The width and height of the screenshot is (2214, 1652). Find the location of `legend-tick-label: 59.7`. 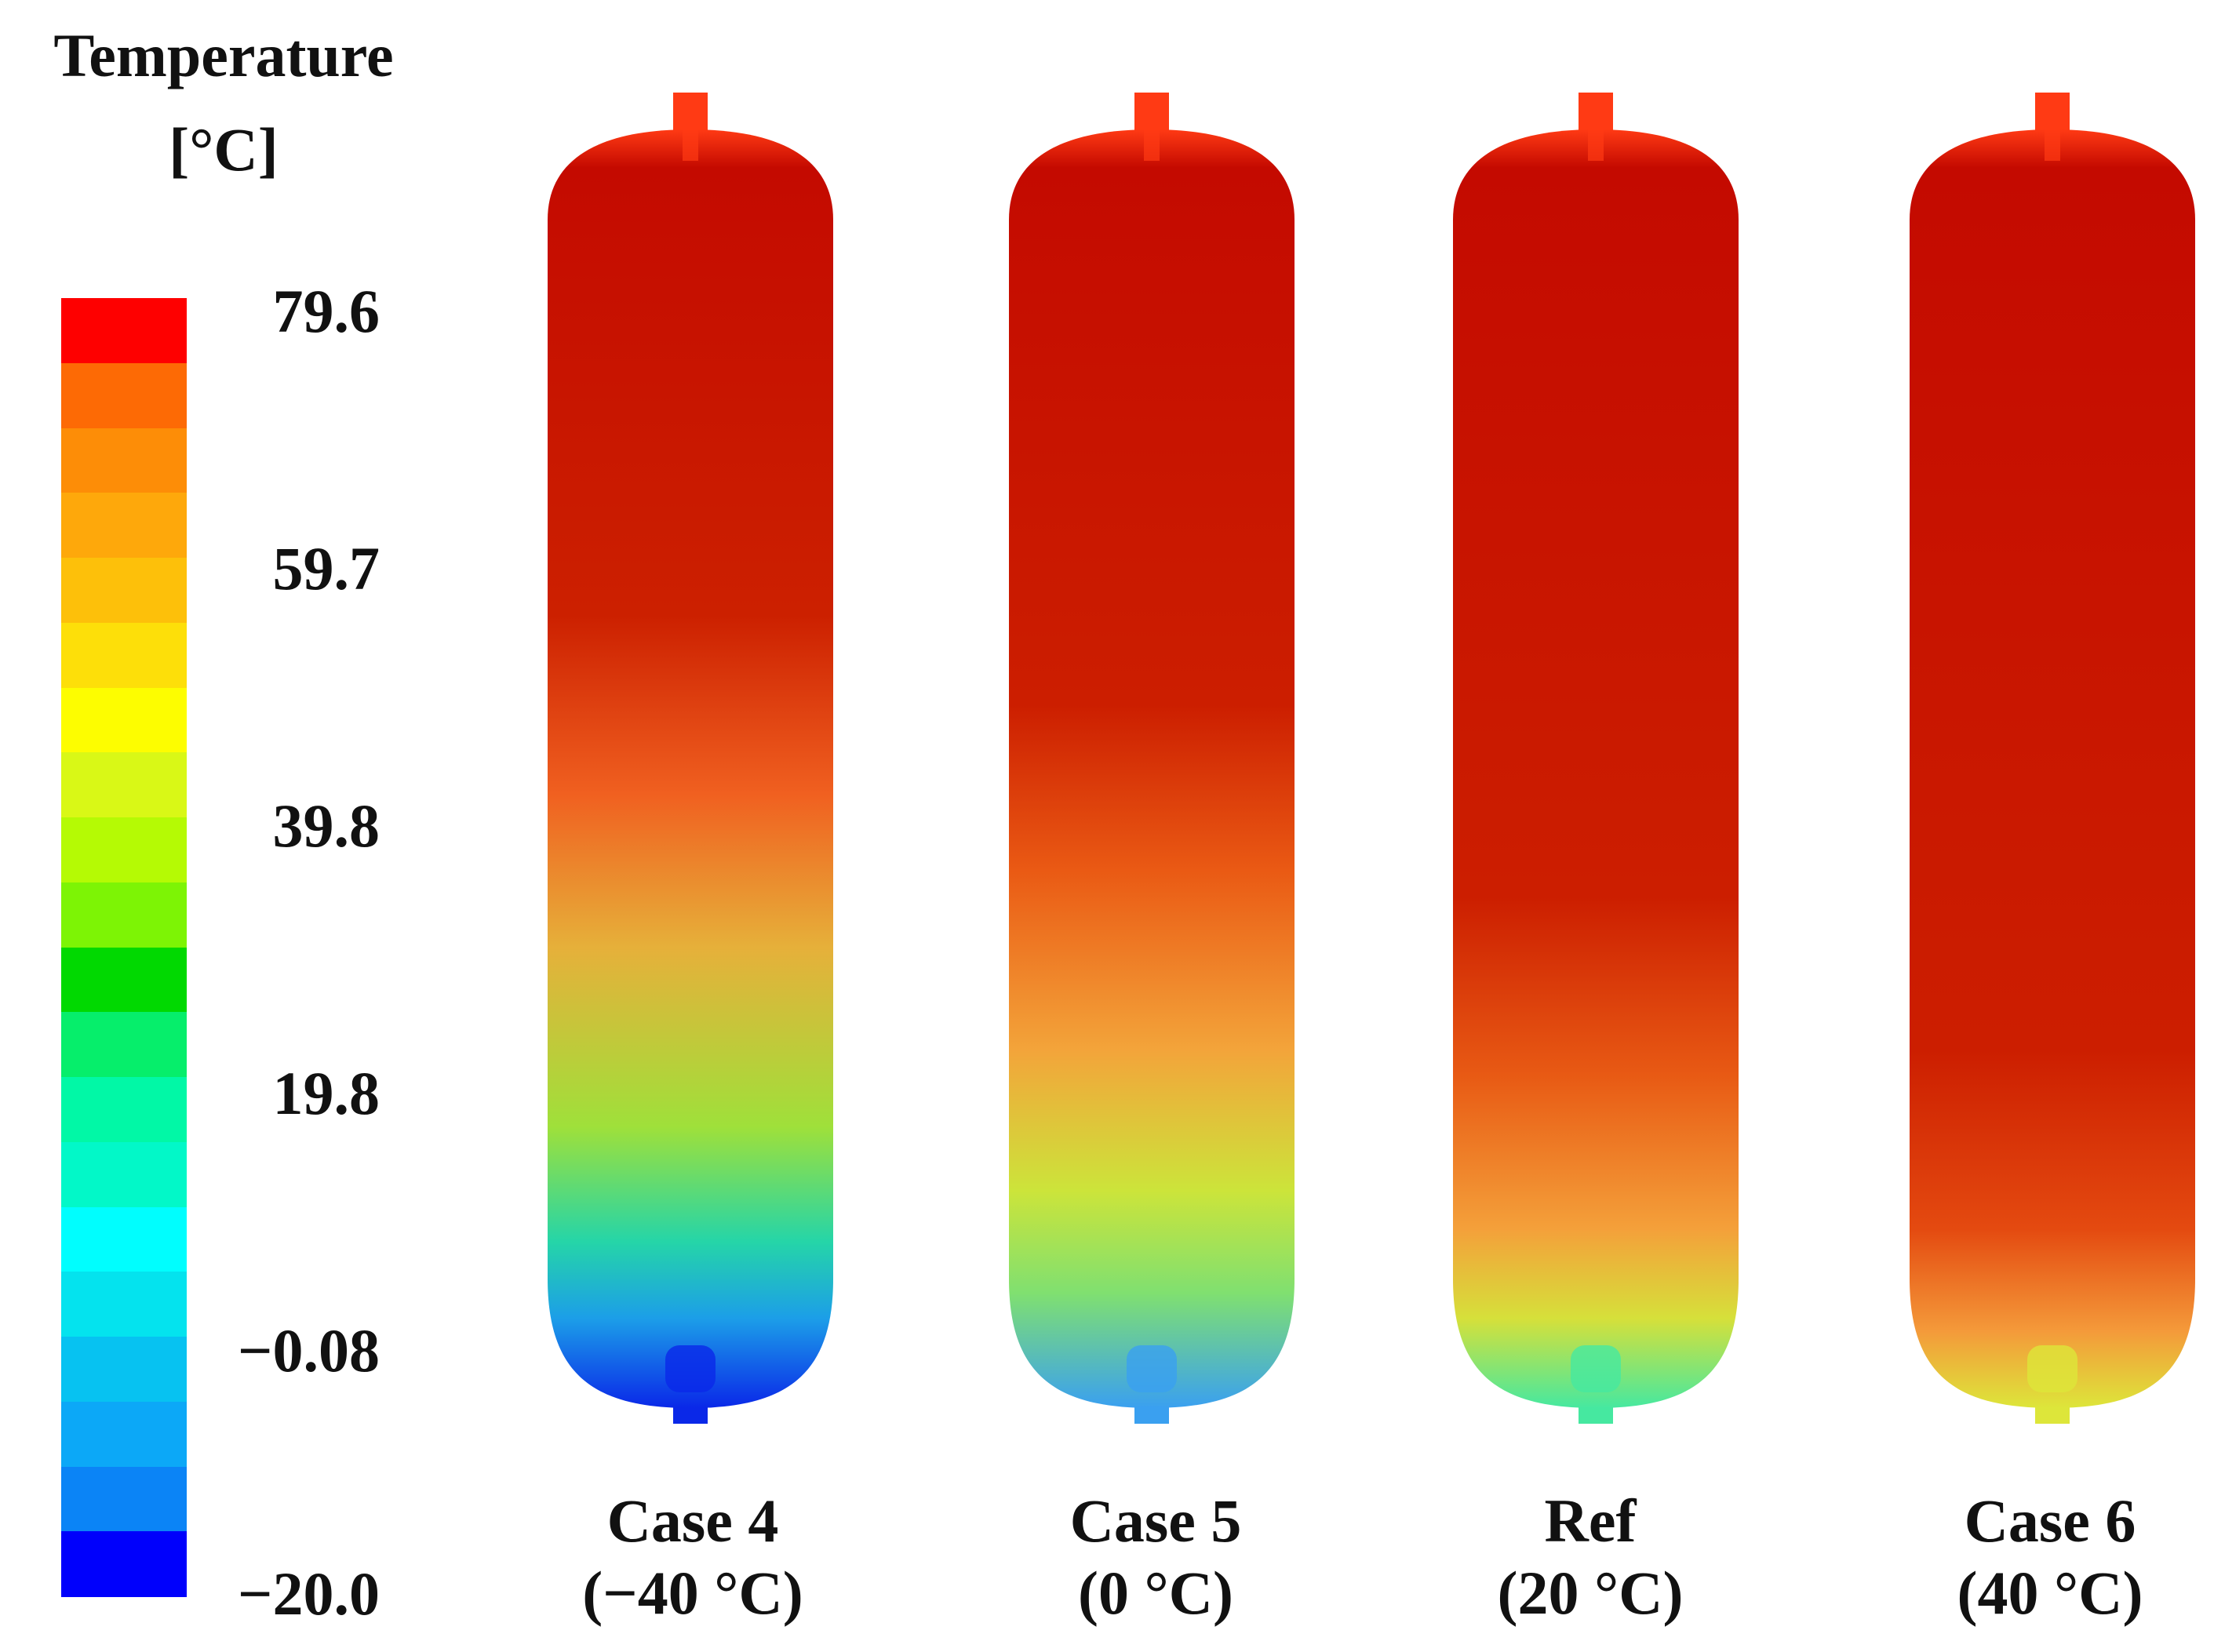

legend-tick-label: 59.7 is located at coordinates (327, 568).